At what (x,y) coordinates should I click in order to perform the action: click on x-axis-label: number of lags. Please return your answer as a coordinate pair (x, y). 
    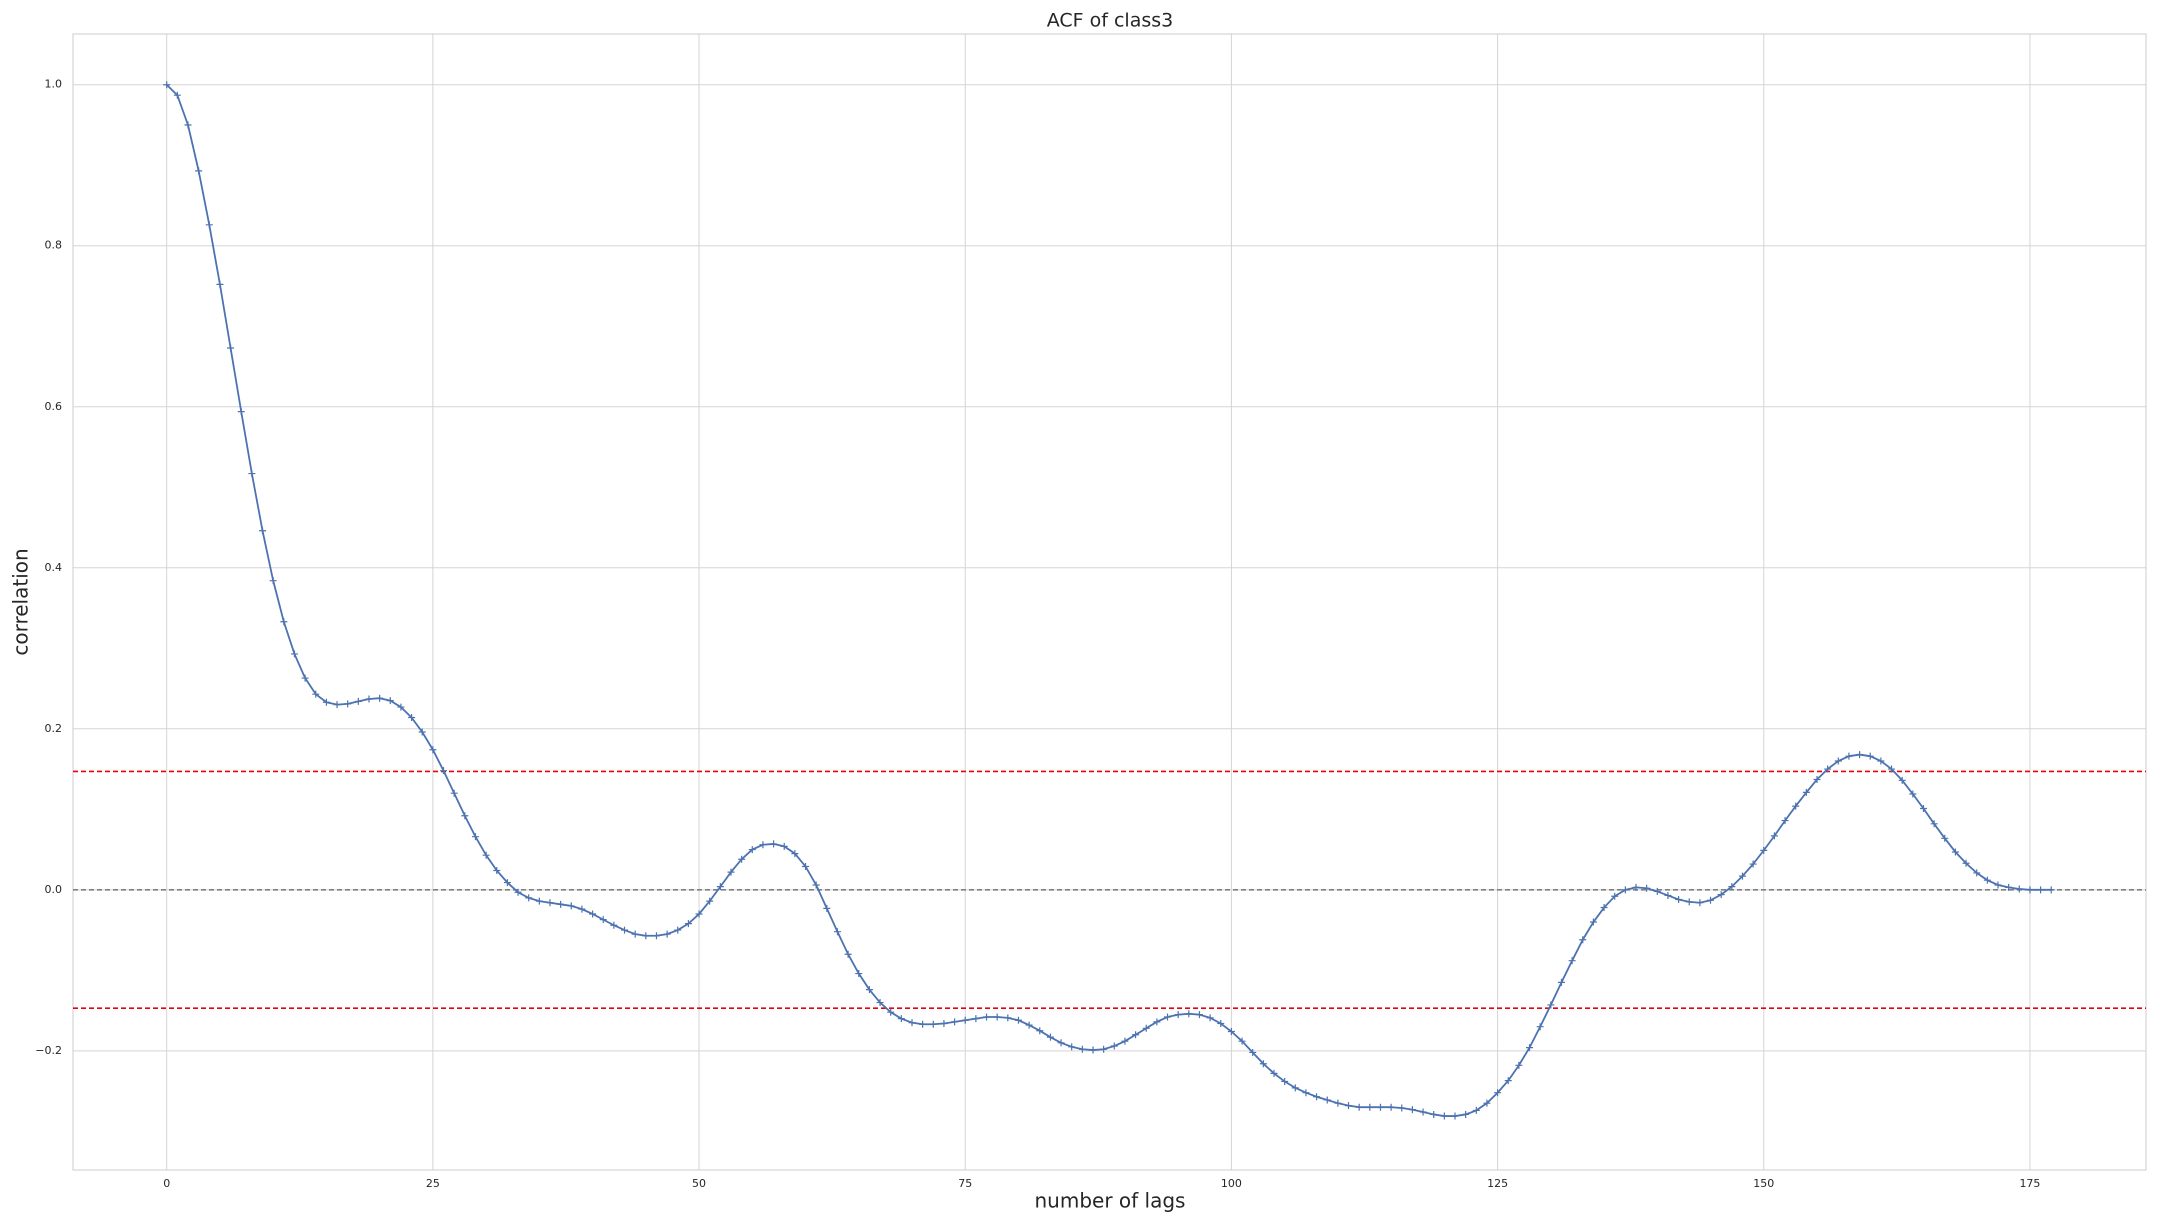
    Looking at the image, I should click on (1110, 1201).